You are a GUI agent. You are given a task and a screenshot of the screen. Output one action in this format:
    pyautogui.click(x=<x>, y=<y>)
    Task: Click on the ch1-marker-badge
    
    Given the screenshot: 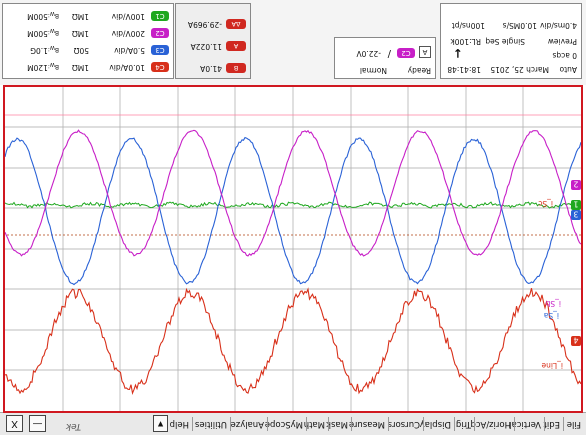 What is the action you would take?
    pyautogui.click(x=576, y=205)
    